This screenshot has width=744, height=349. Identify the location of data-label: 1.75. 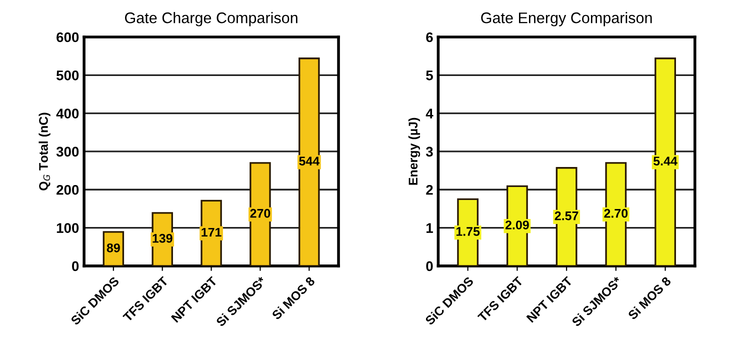
(468, 231).